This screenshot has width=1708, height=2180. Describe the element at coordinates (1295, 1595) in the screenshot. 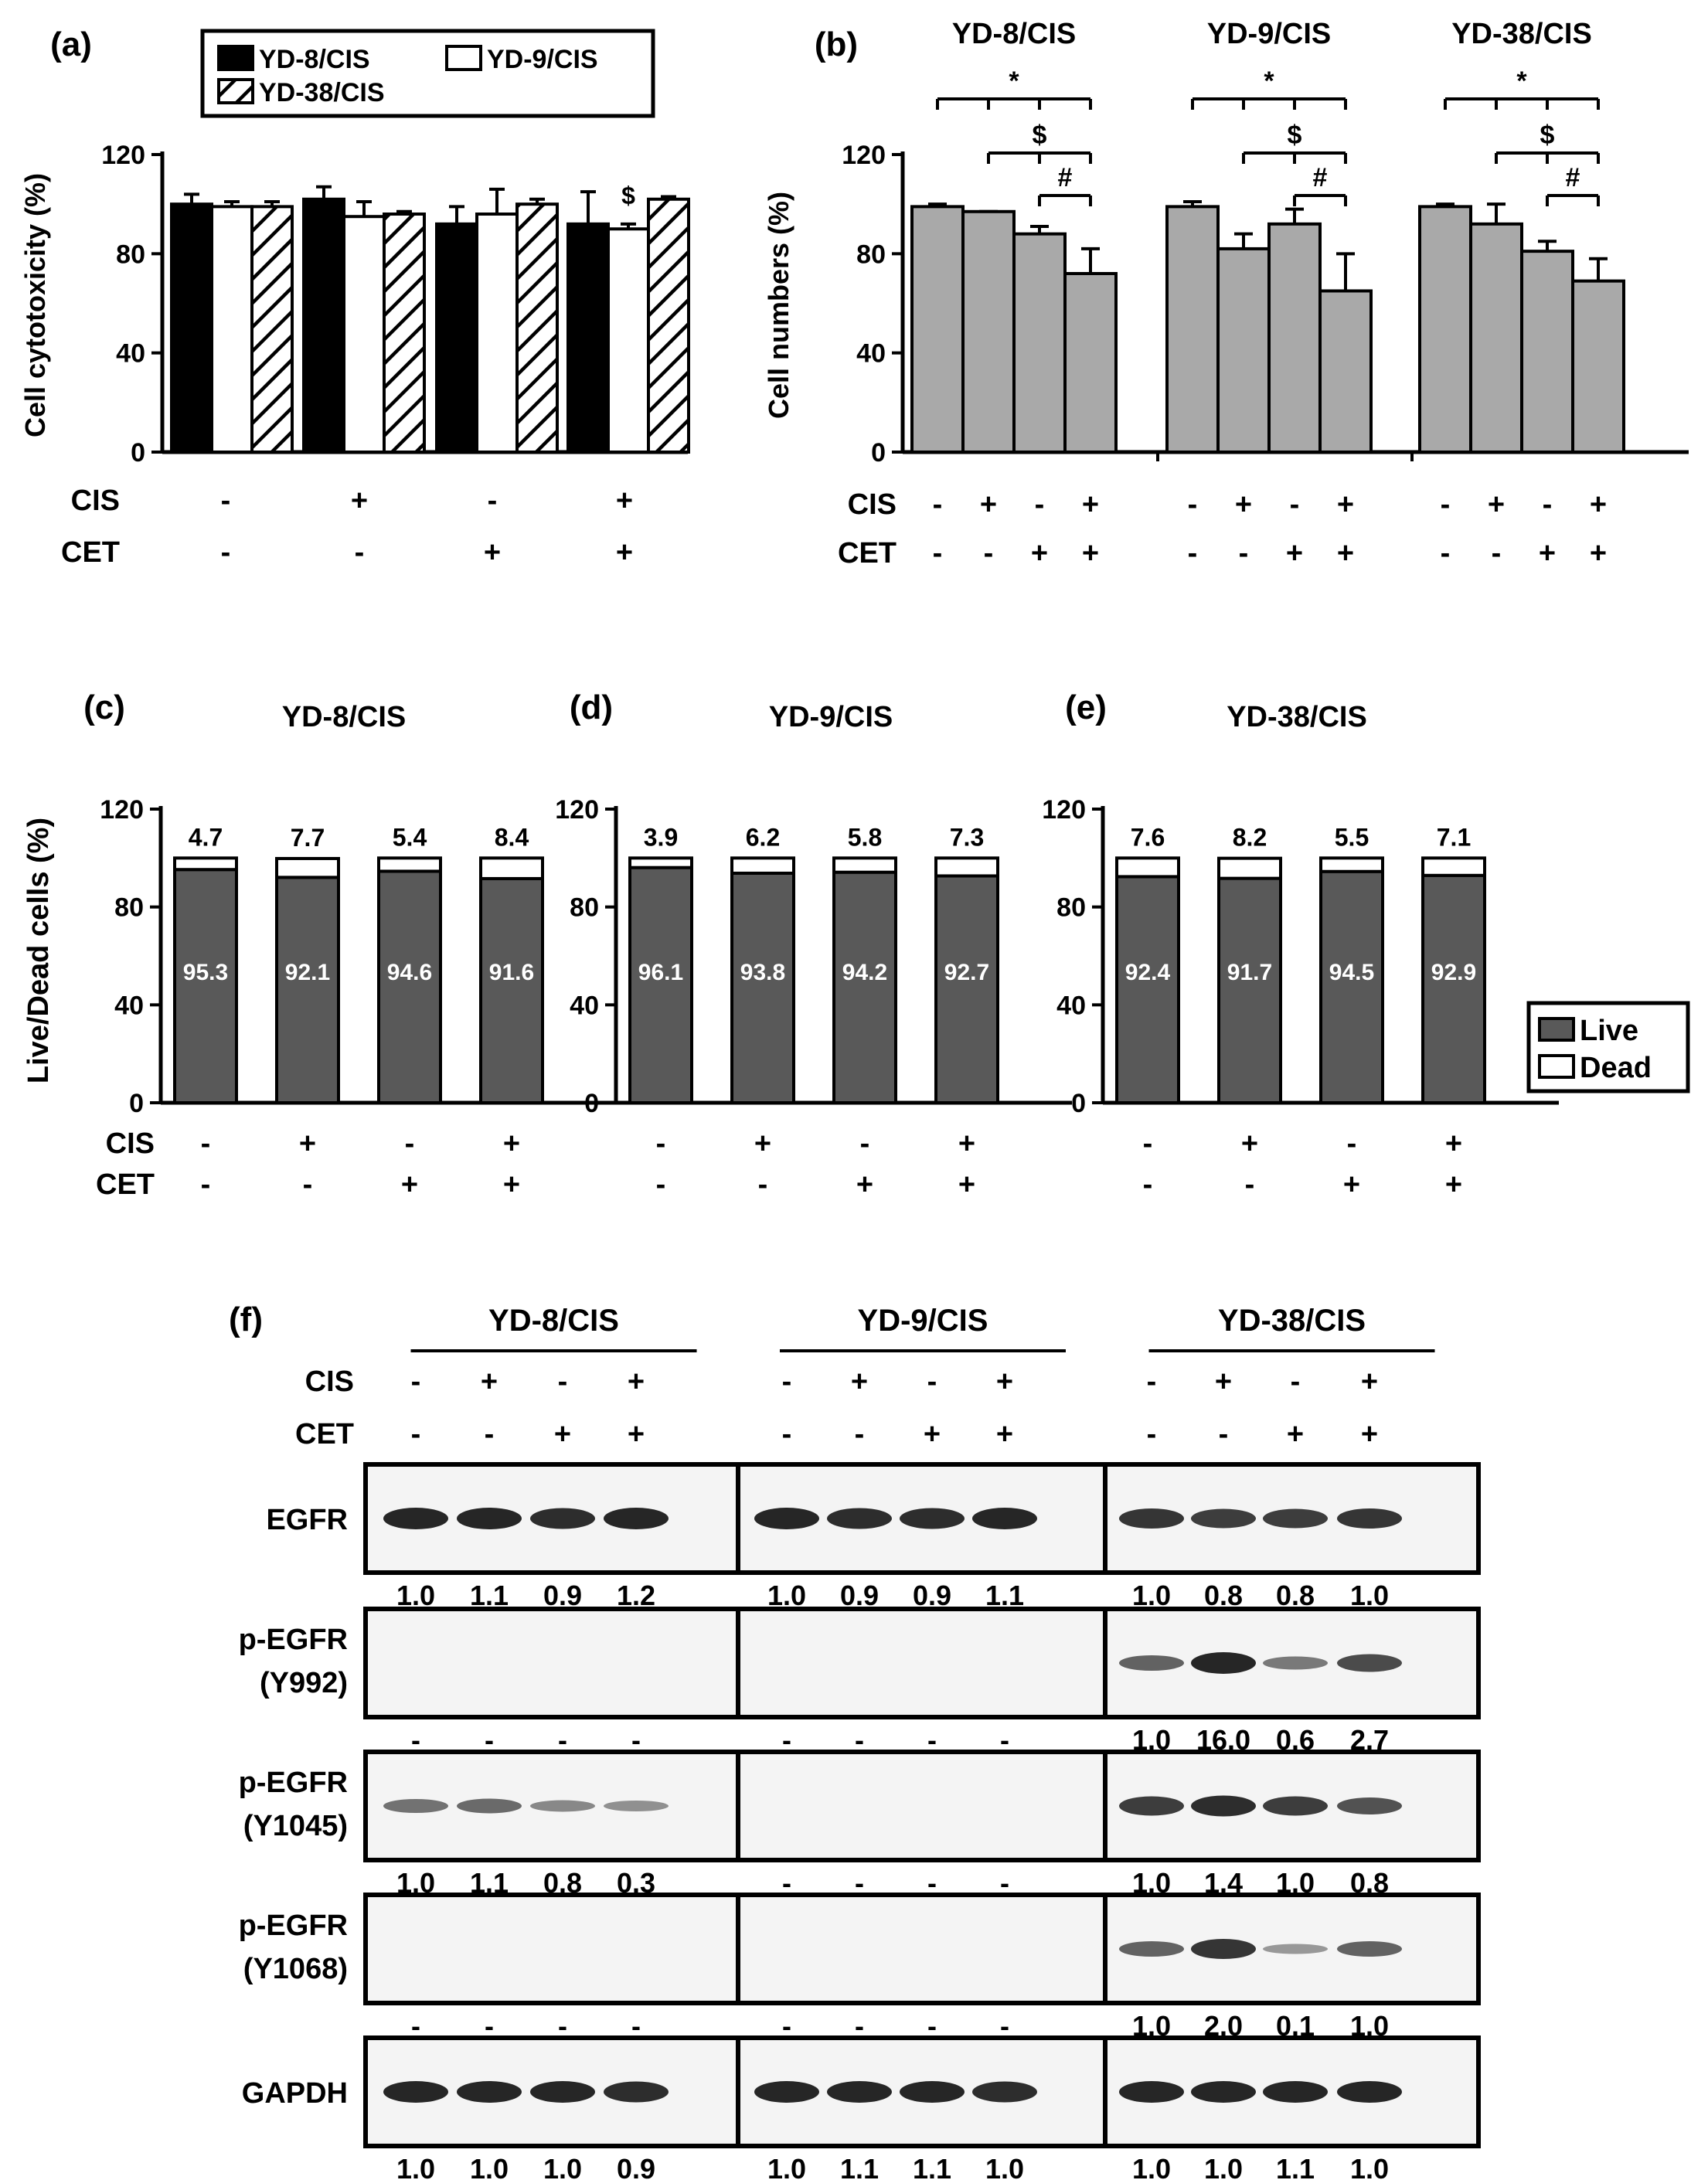

I see `panel-f-band-value: 0.8` at that location.